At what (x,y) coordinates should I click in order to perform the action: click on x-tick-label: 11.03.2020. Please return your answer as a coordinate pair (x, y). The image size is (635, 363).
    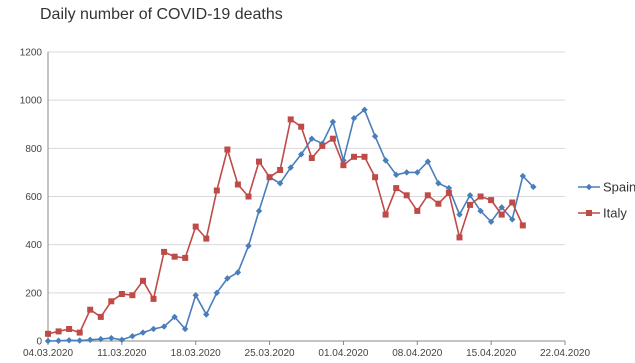
    Looking at the image, I should click on (122, 353).